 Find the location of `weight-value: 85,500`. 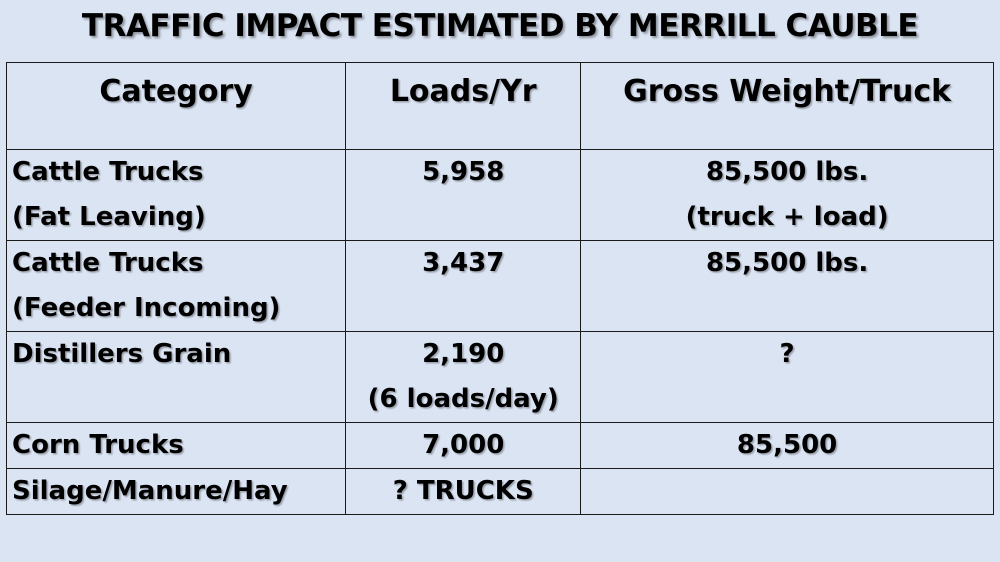

weight-value: 85,500 is located at coordinates (787, 445).